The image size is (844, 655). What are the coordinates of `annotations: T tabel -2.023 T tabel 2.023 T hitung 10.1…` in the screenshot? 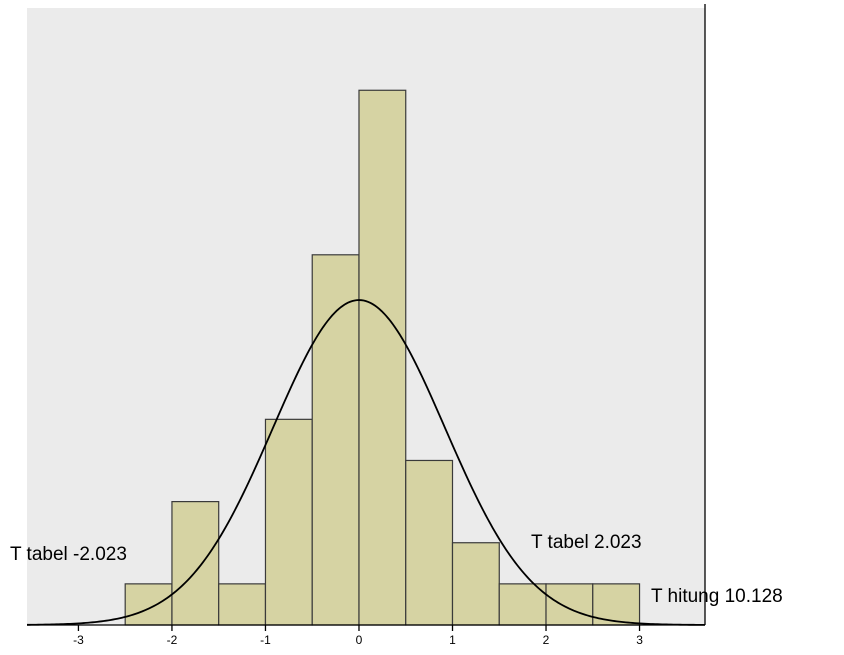 It's located at (396, 569).